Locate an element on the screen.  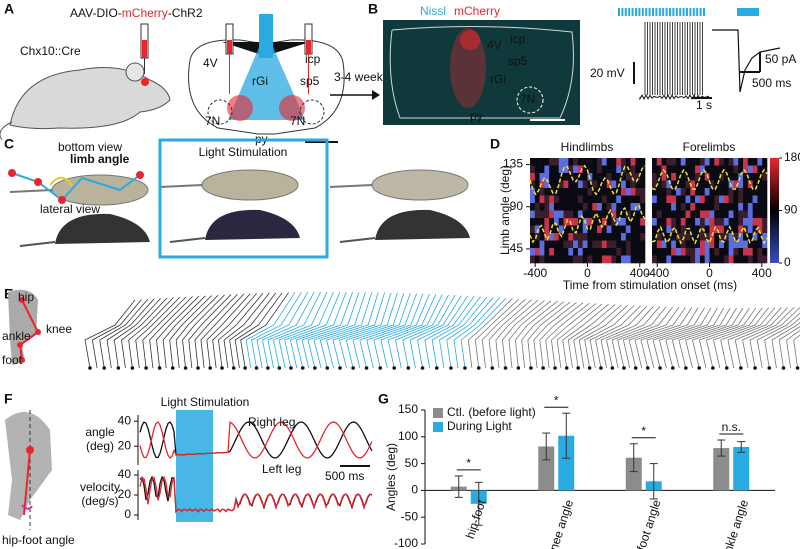
mouse-tail is located at coordinates (351, 186).